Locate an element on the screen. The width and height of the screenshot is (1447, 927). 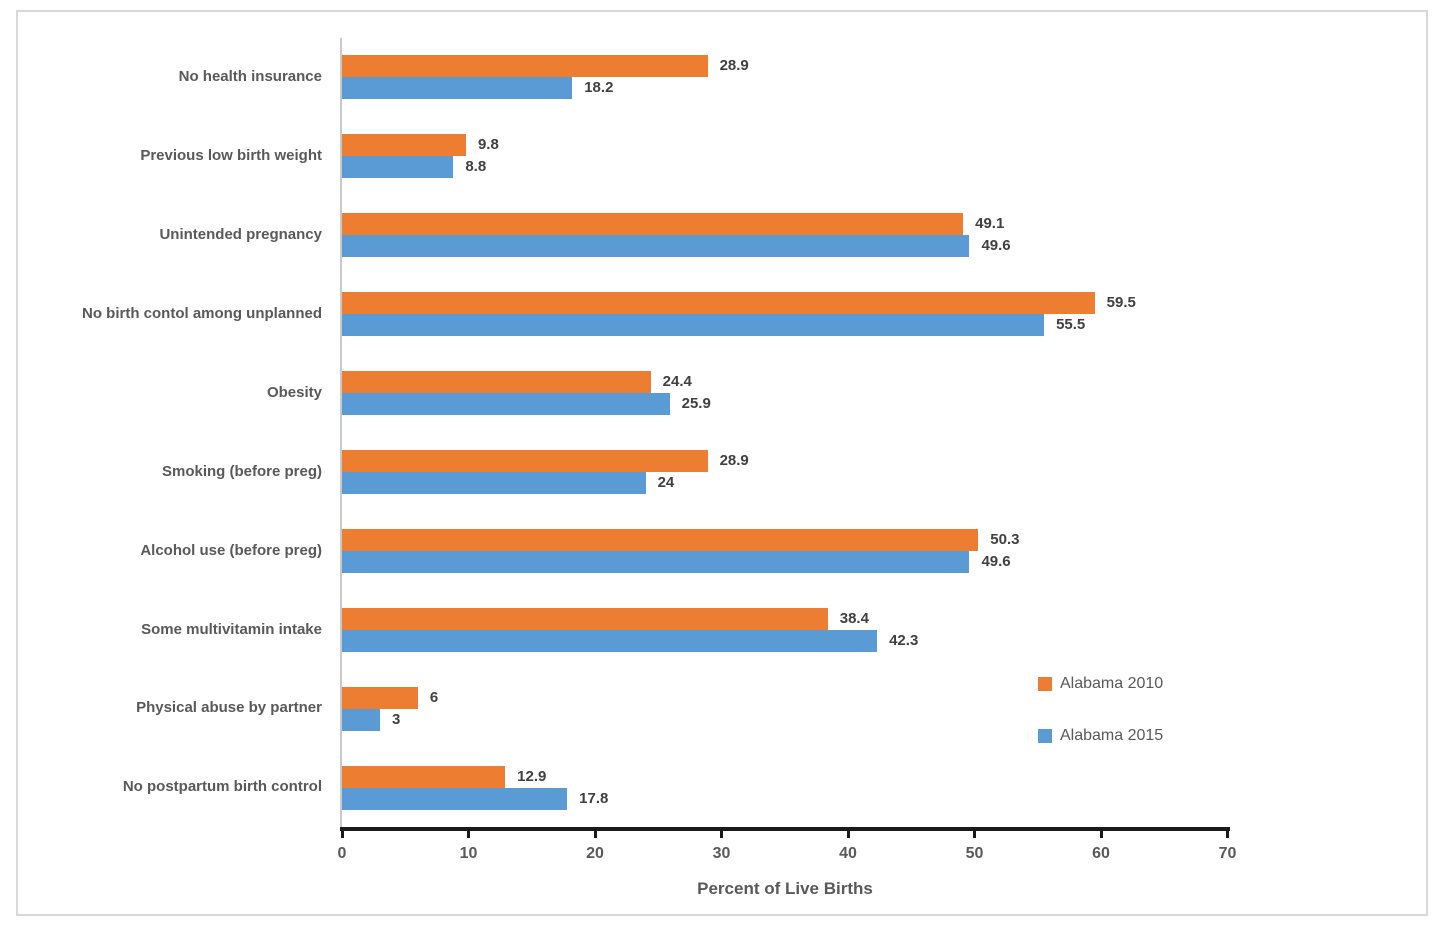
bar-value-label: 25.9 is located at coordinates (696, 404).